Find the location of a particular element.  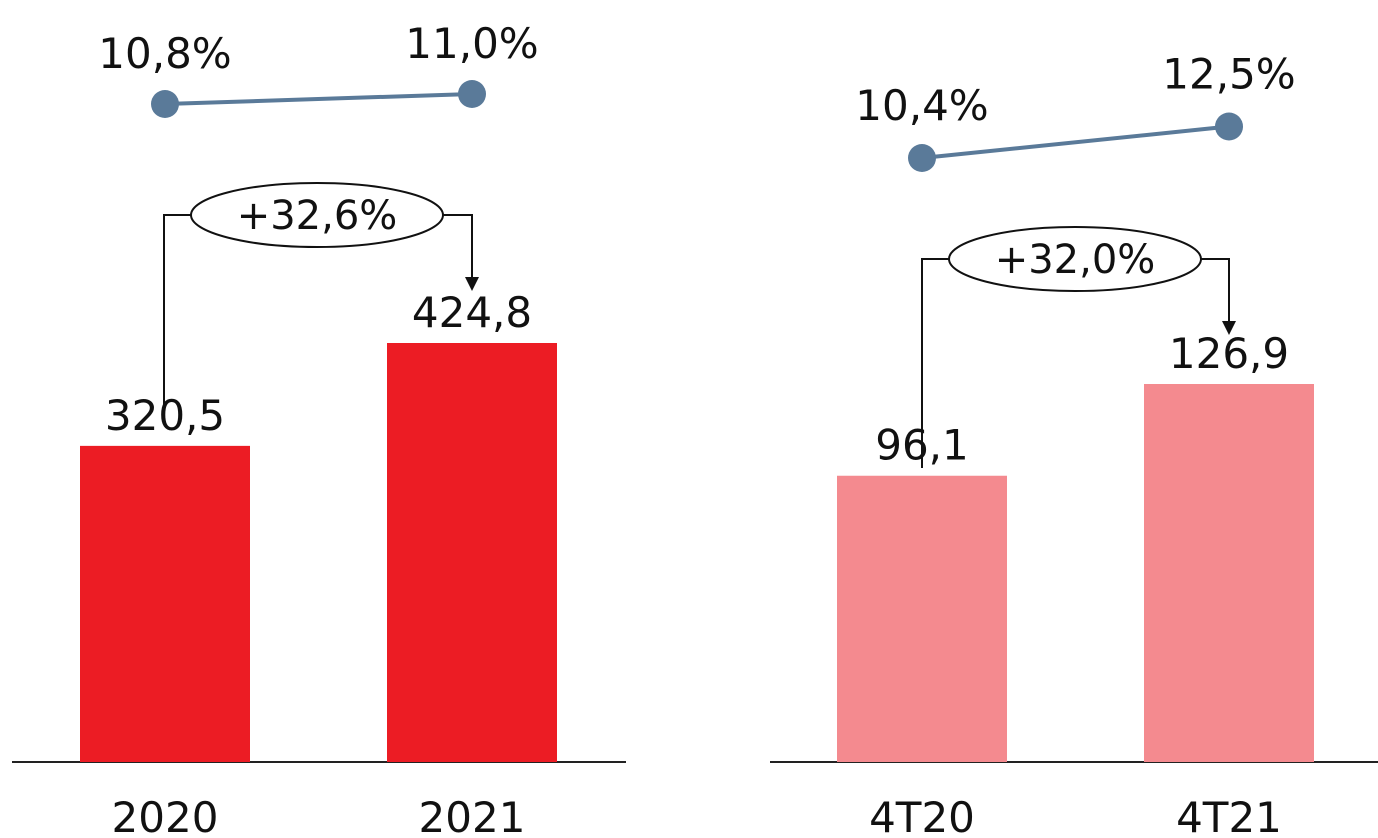

margin-point-4T21 is located at coordinates (1229, 126).